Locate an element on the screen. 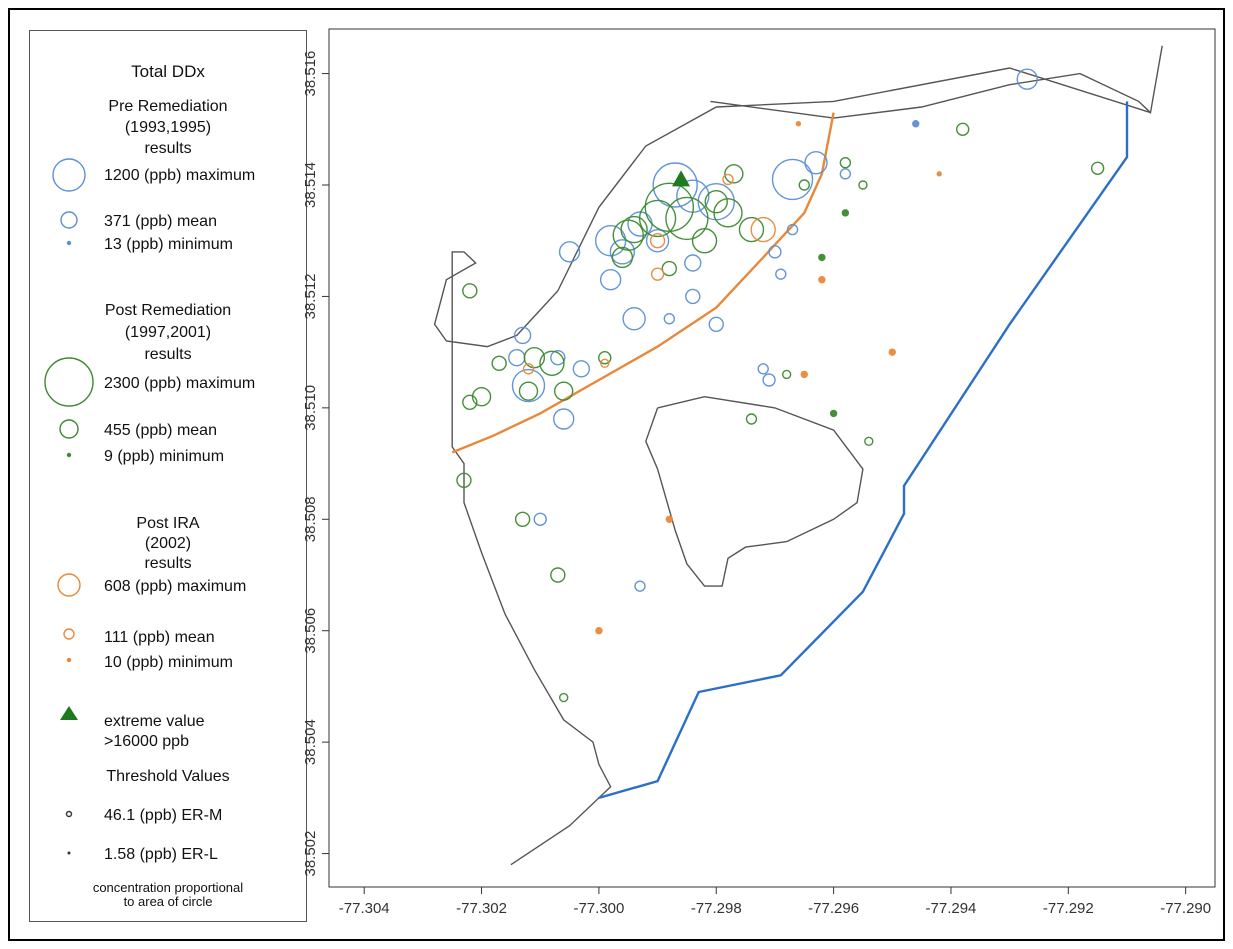 This screenshot has width=1233, height=949. legend-ira-mean-symbol is located at coordinates (69, 634).